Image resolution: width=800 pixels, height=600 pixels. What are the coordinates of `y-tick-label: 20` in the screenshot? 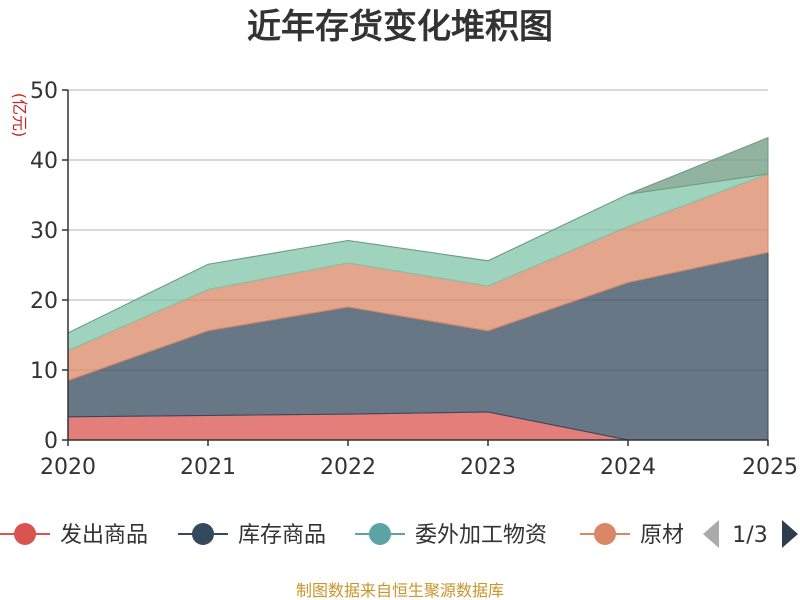 It's located at (44, 301).